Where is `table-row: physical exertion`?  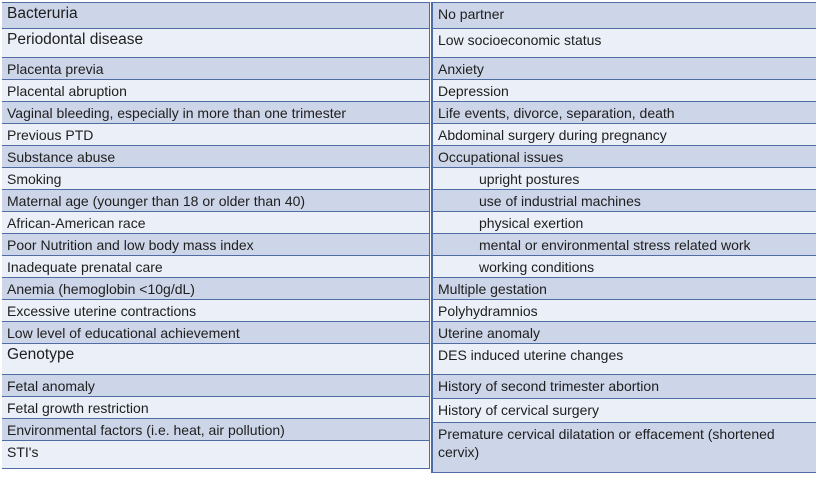 table-row: physical exertion is located at coordinates (624, 222).